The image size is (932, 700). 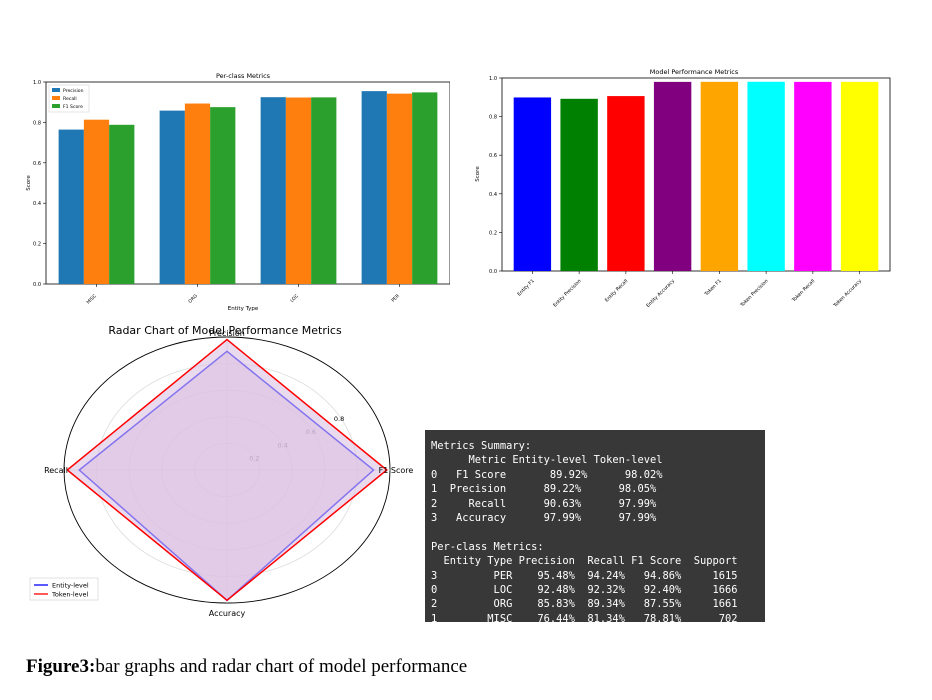 I want to click on overall-x-tick-label: Token Precision, so click(x=754, y=293).